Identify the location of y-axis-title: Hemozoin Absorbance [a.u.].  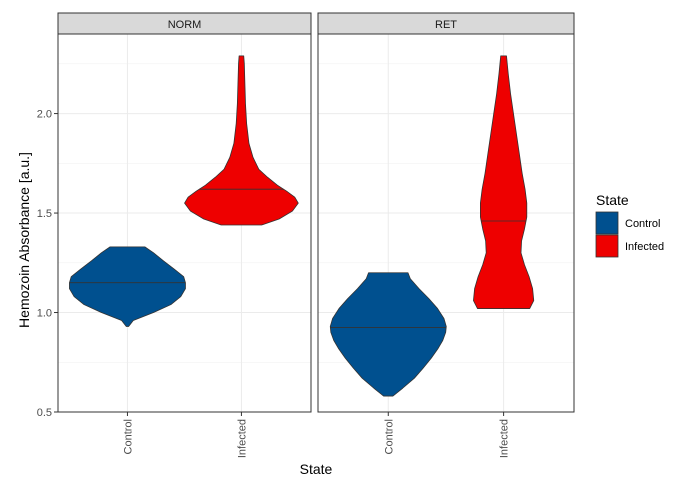
(24, 240).